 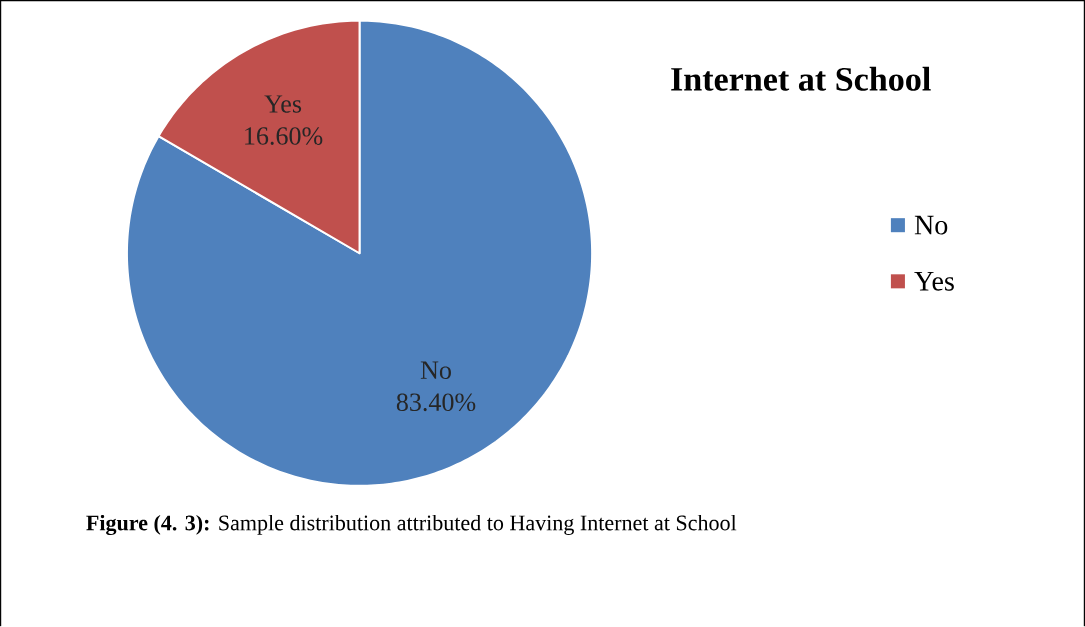 I want to click on legend-label: No, so click(x=931, y=225).